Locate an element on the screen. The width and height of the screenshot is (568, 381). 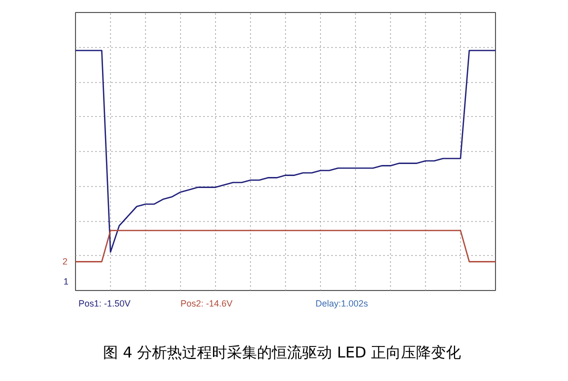
text: Delay:1.002s is located at coordinates (342, 303).